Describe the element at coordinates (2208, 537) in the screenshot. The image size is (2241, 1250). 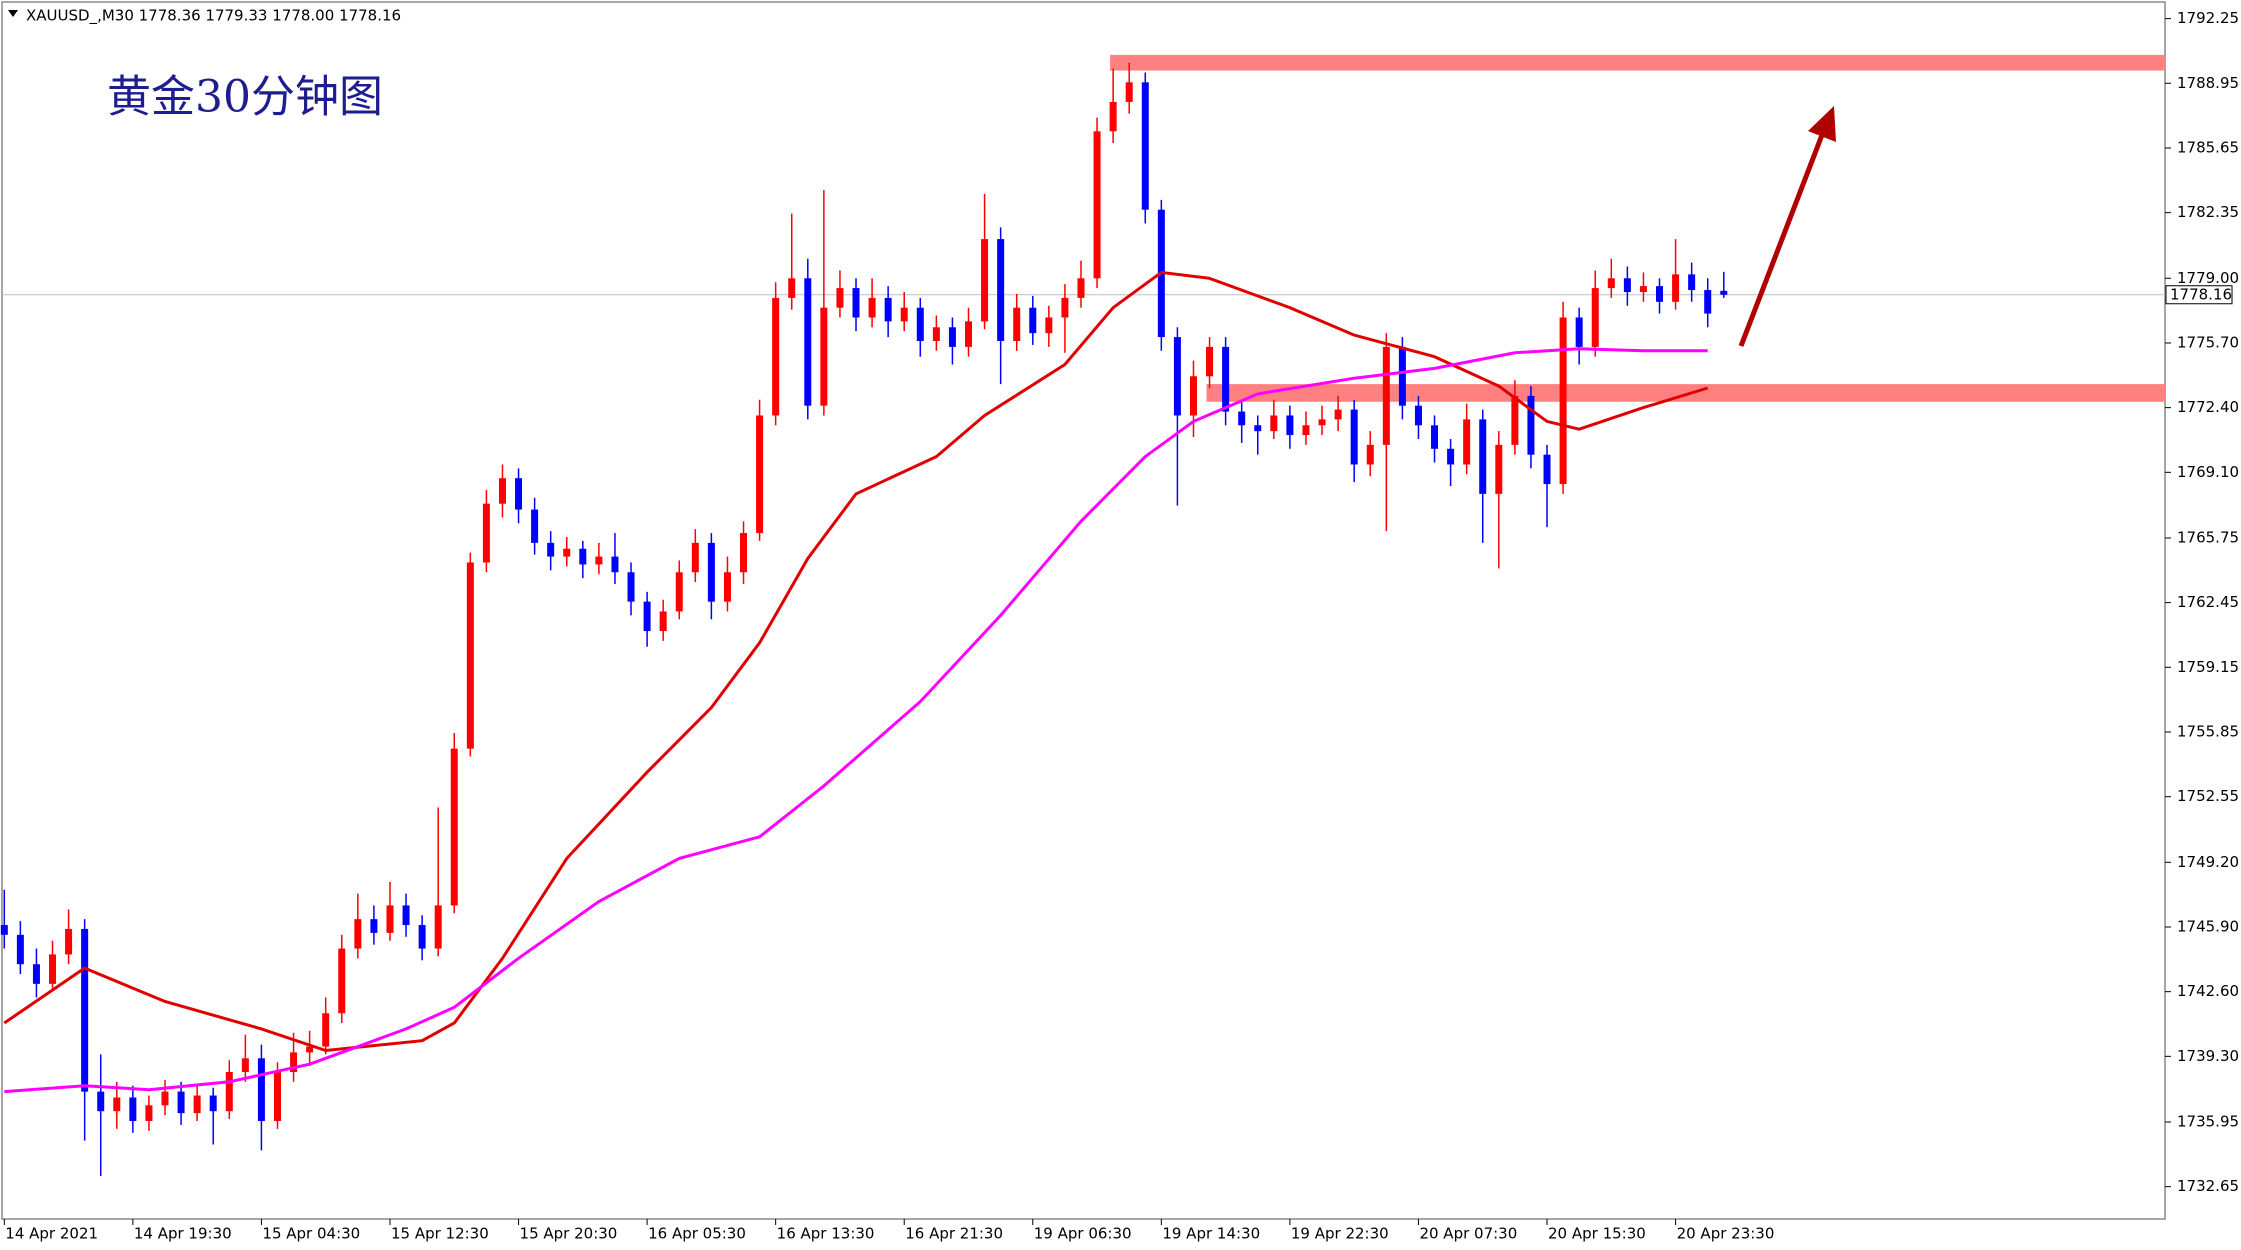
I see `y-tick-label: 1765.75` at that location.